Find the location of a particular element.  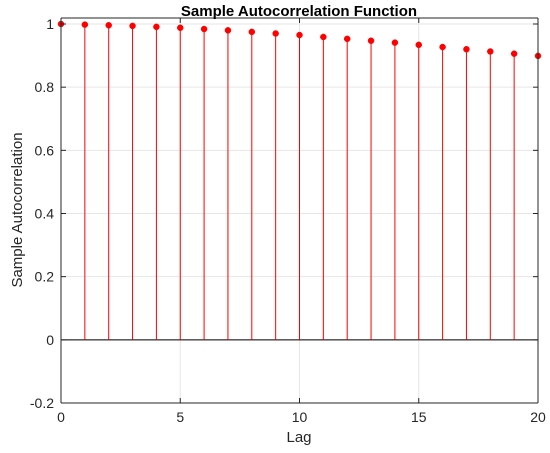

x-tick-label: 15 is located at coordinates (419, 417).